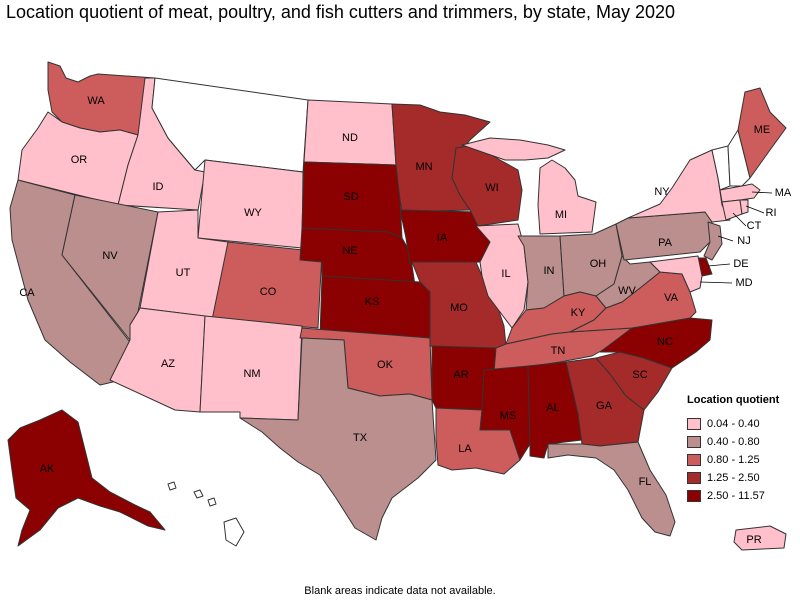  What do you see at coordinates (664, 236) in the screenshot?
I see `state-pa` at bounding box center [664, 236].